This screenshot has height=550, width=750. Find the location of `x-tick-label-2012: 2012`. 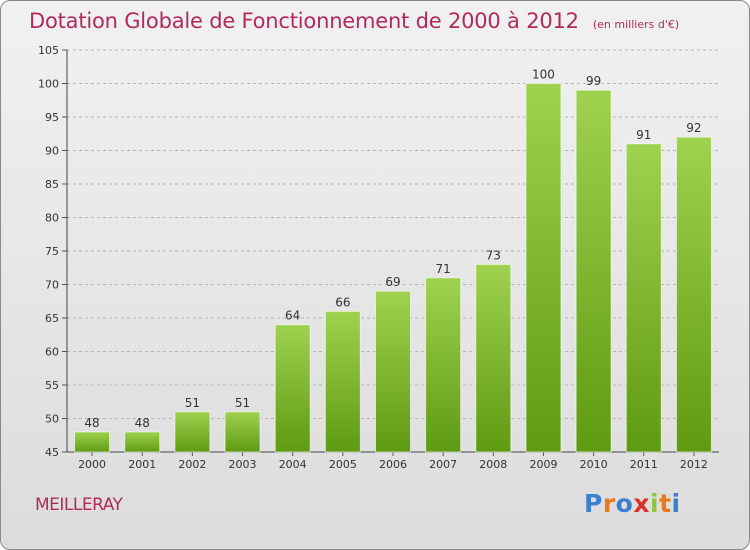

x-tick-label-2012: 2012 is located at coordinates (694, 464).